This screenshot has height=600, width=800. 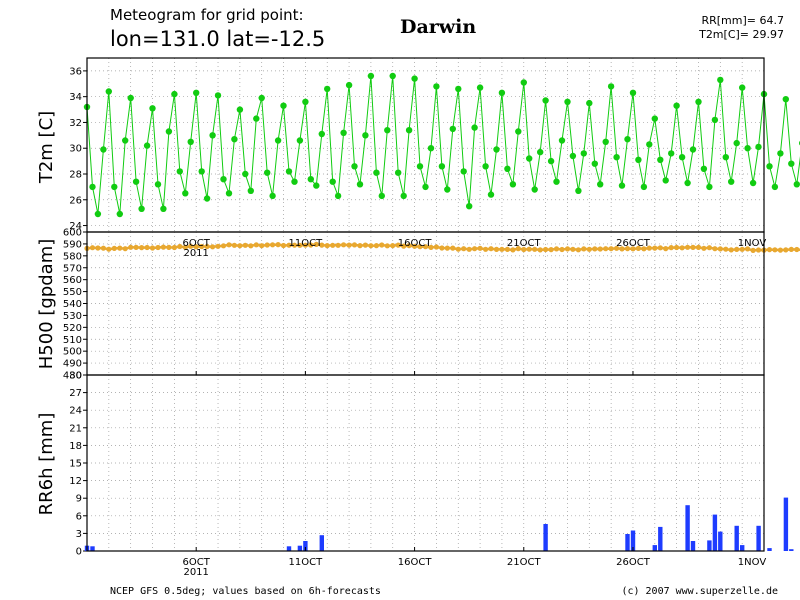 What do you see at coordinates (524, 562) in the screenshot?
I see `rr6h-xtick-label: 21OCT` at bounding box center [524, 562].